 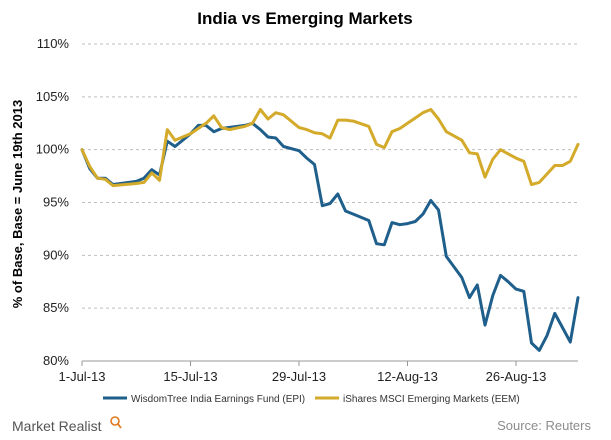 What do you see at coordinates (53, 96) in the screenshot?
I see `y-tick-label-105: 105%` at bounding box center [53, 96].